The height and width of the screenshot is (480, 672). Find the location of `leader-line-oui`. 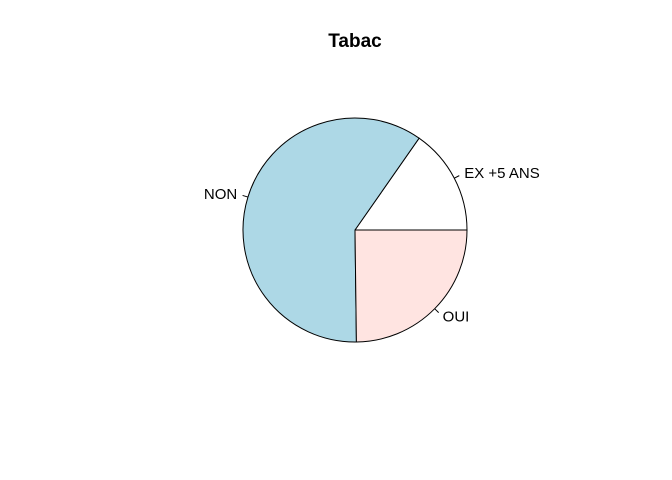

leader-line-oui is located at coordinates (437, 310).